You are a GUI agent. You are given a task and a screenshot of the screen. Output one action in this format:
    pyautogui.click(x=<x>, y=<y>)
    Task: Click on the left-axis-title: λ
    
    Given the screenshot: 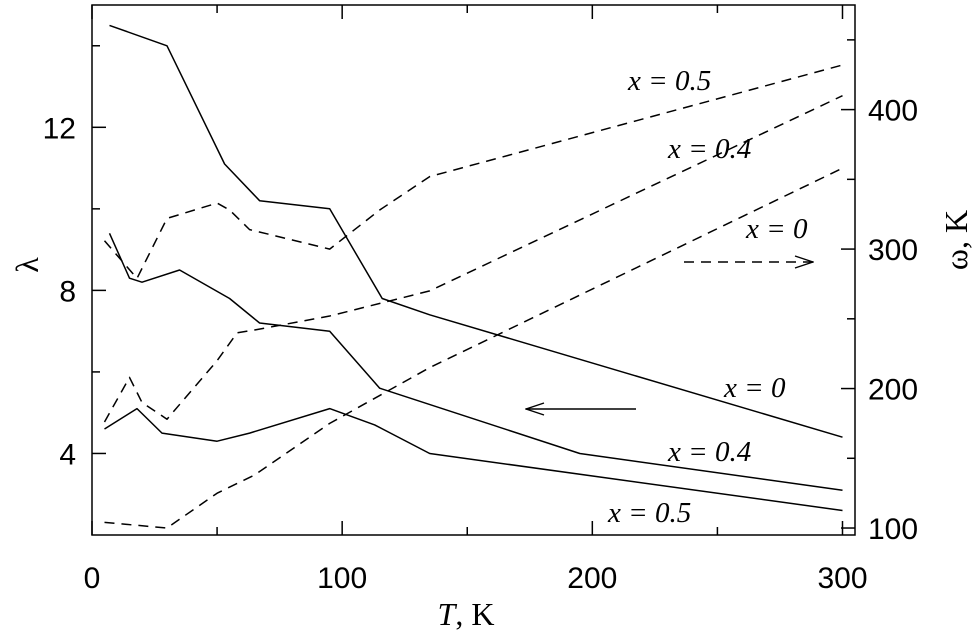 What is the action you would take?
    pyautogui.click(x=27, y=265)
    